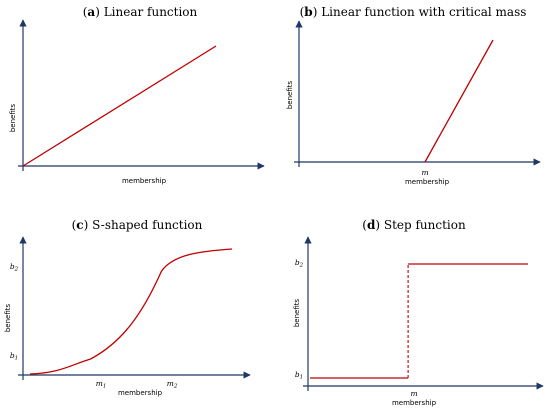 This screenshot has width=550, height=409. Describe the element at coordinates (14, 356) in the screenshot. I see `panel-c-ytick-b1: b1` at that location.